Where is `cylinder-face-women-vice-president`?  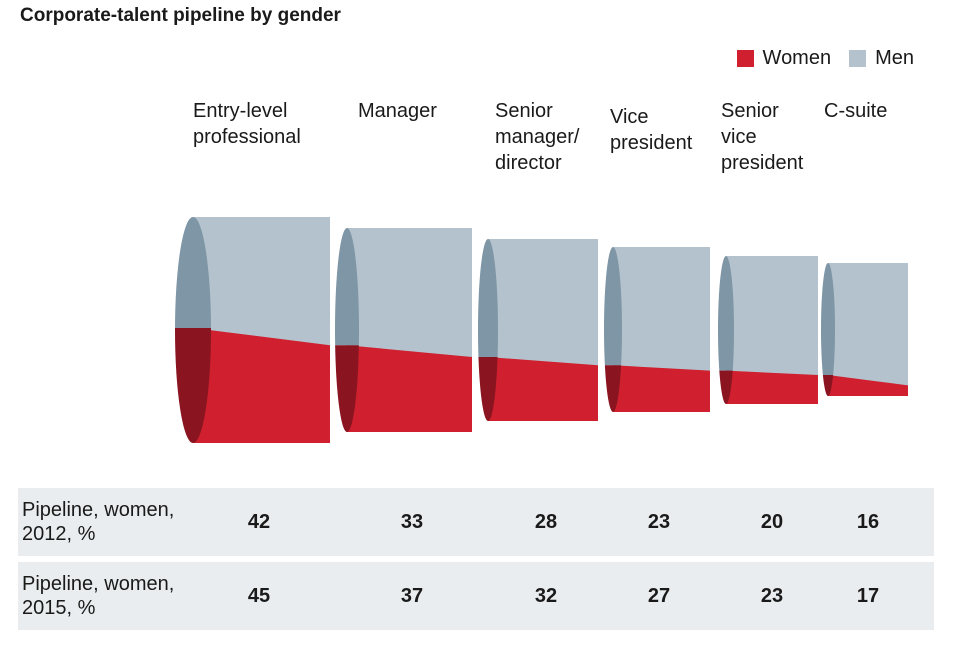 cylinder-face-women-vice-president is located at coordinates (613, 388).